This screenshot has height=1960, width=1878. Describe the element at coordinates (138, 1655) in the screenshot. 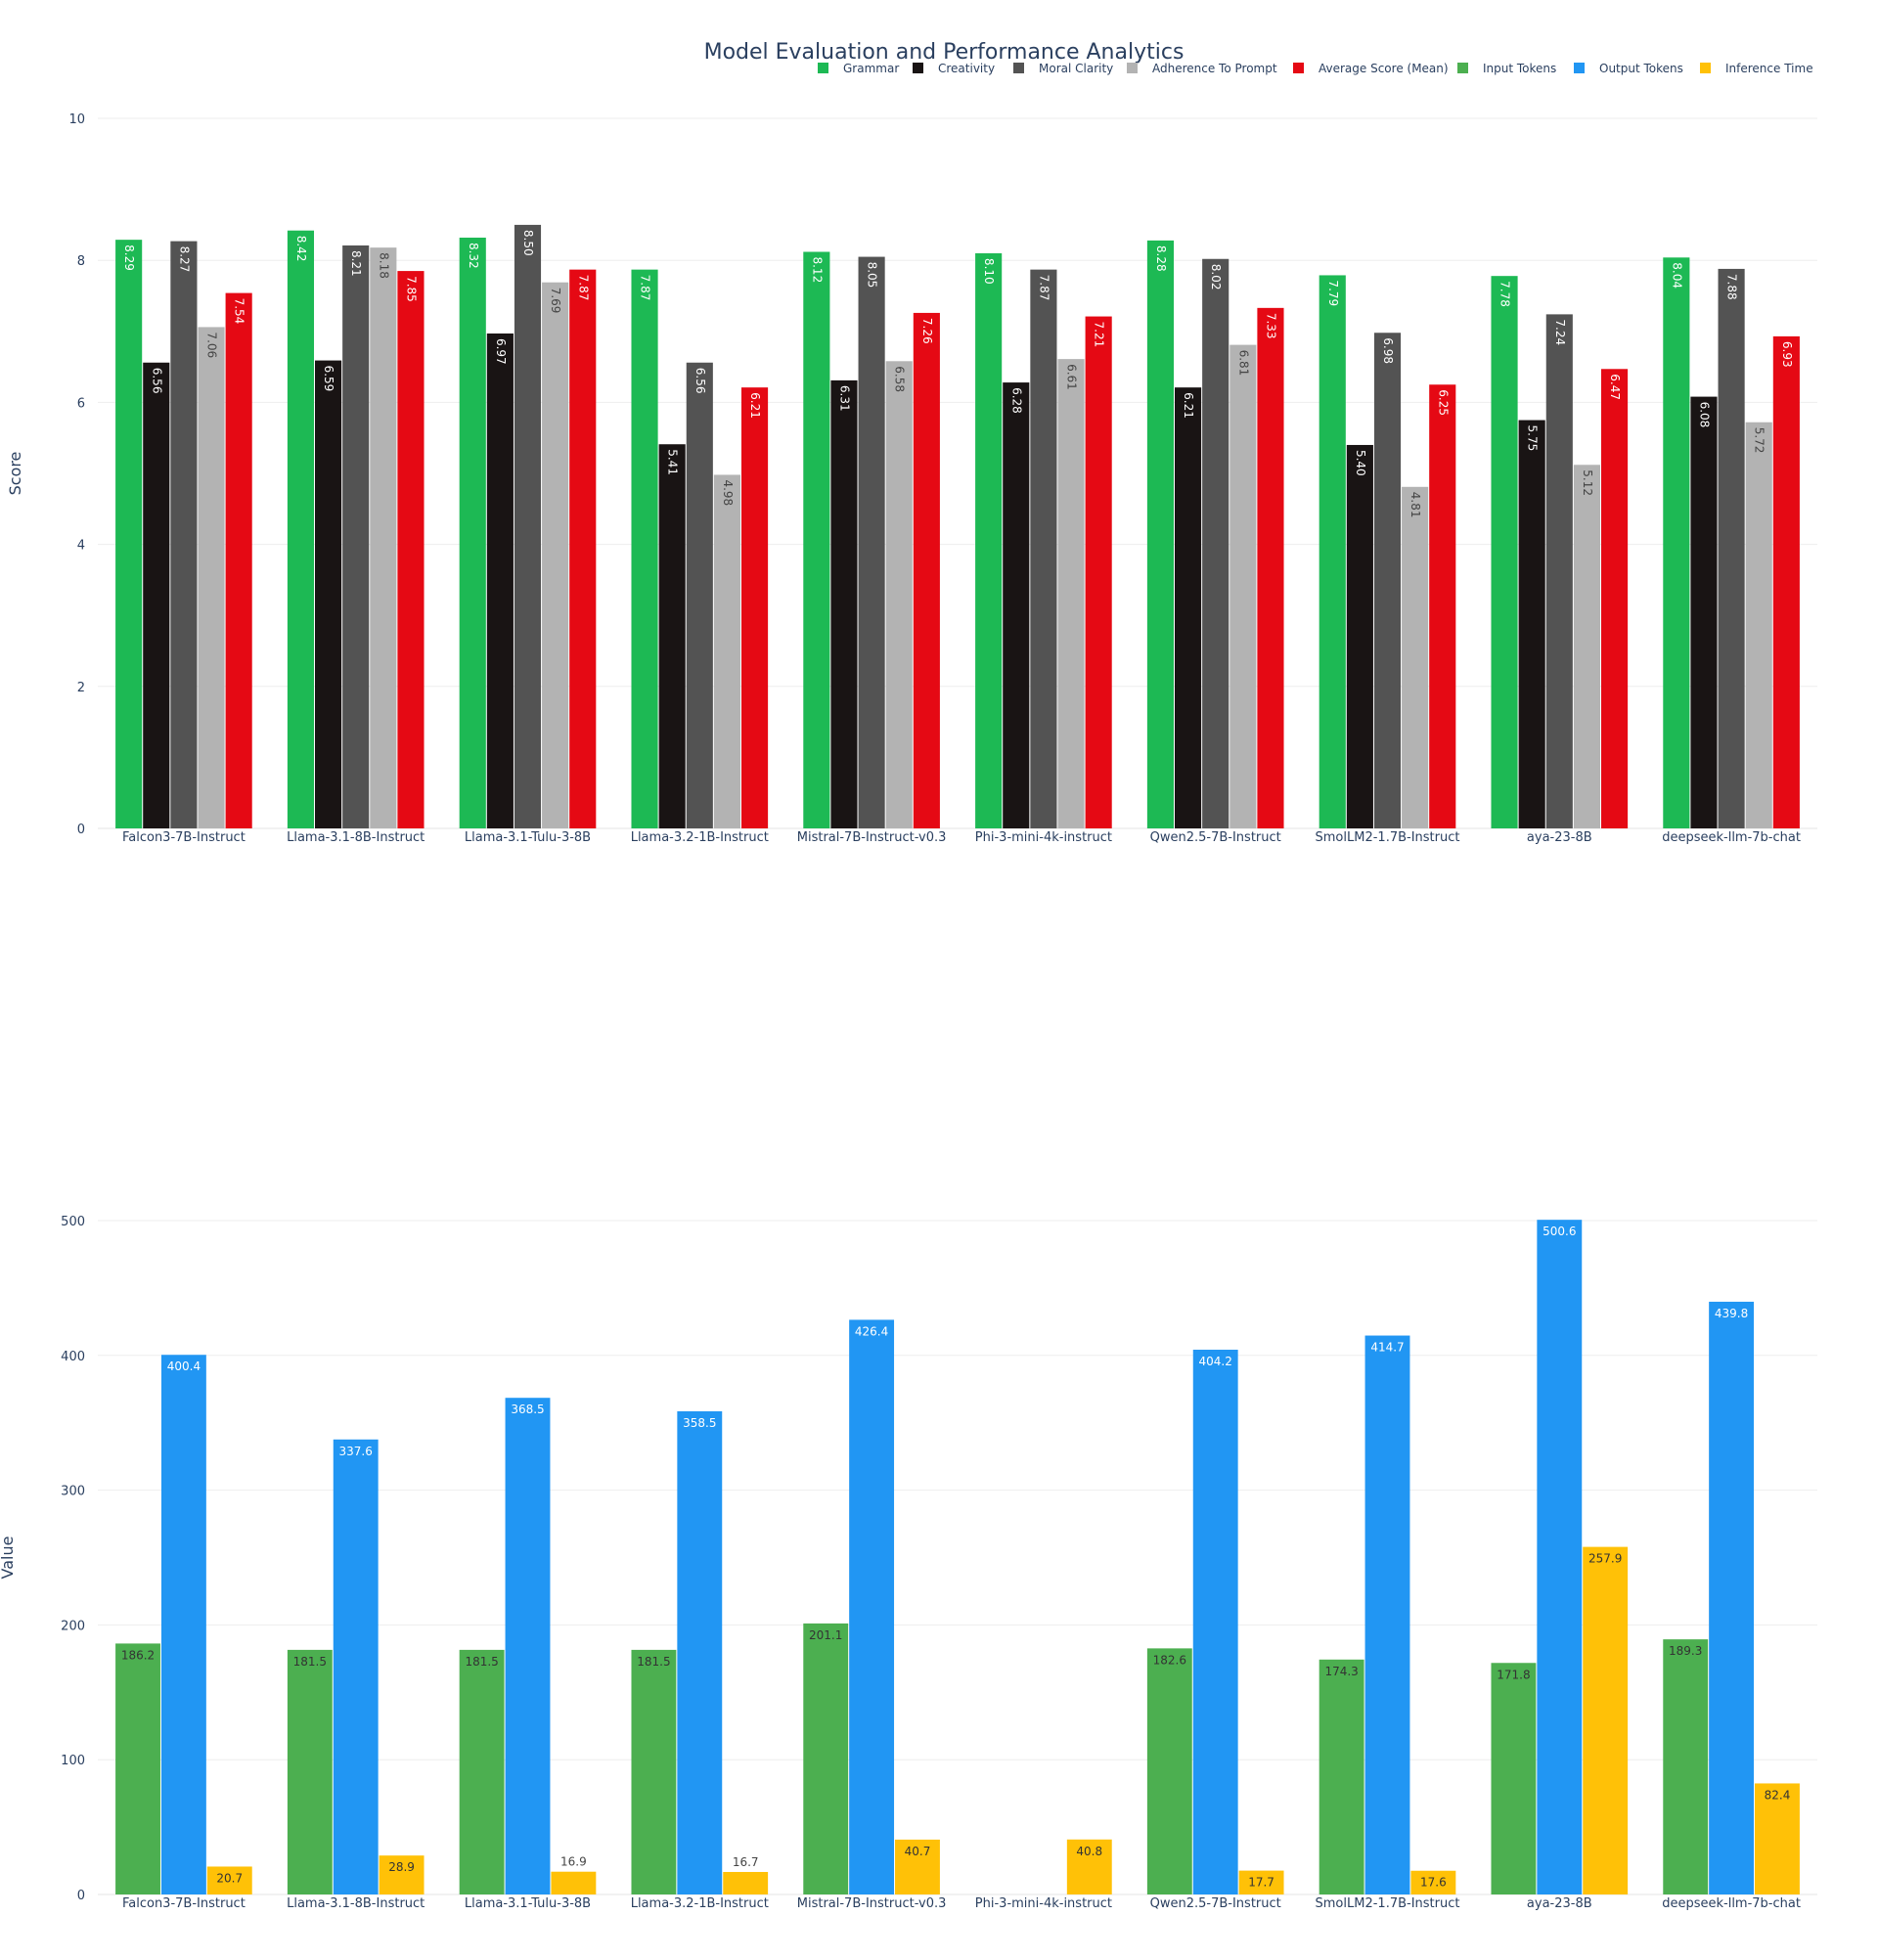

I see `data-label: 186.2` at that location.